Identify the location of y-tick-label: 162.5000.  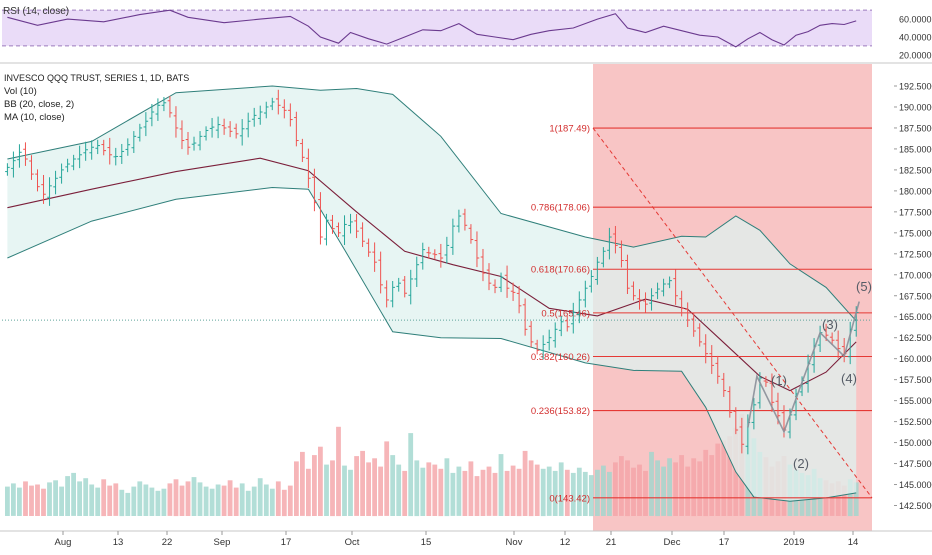
(915, 338).